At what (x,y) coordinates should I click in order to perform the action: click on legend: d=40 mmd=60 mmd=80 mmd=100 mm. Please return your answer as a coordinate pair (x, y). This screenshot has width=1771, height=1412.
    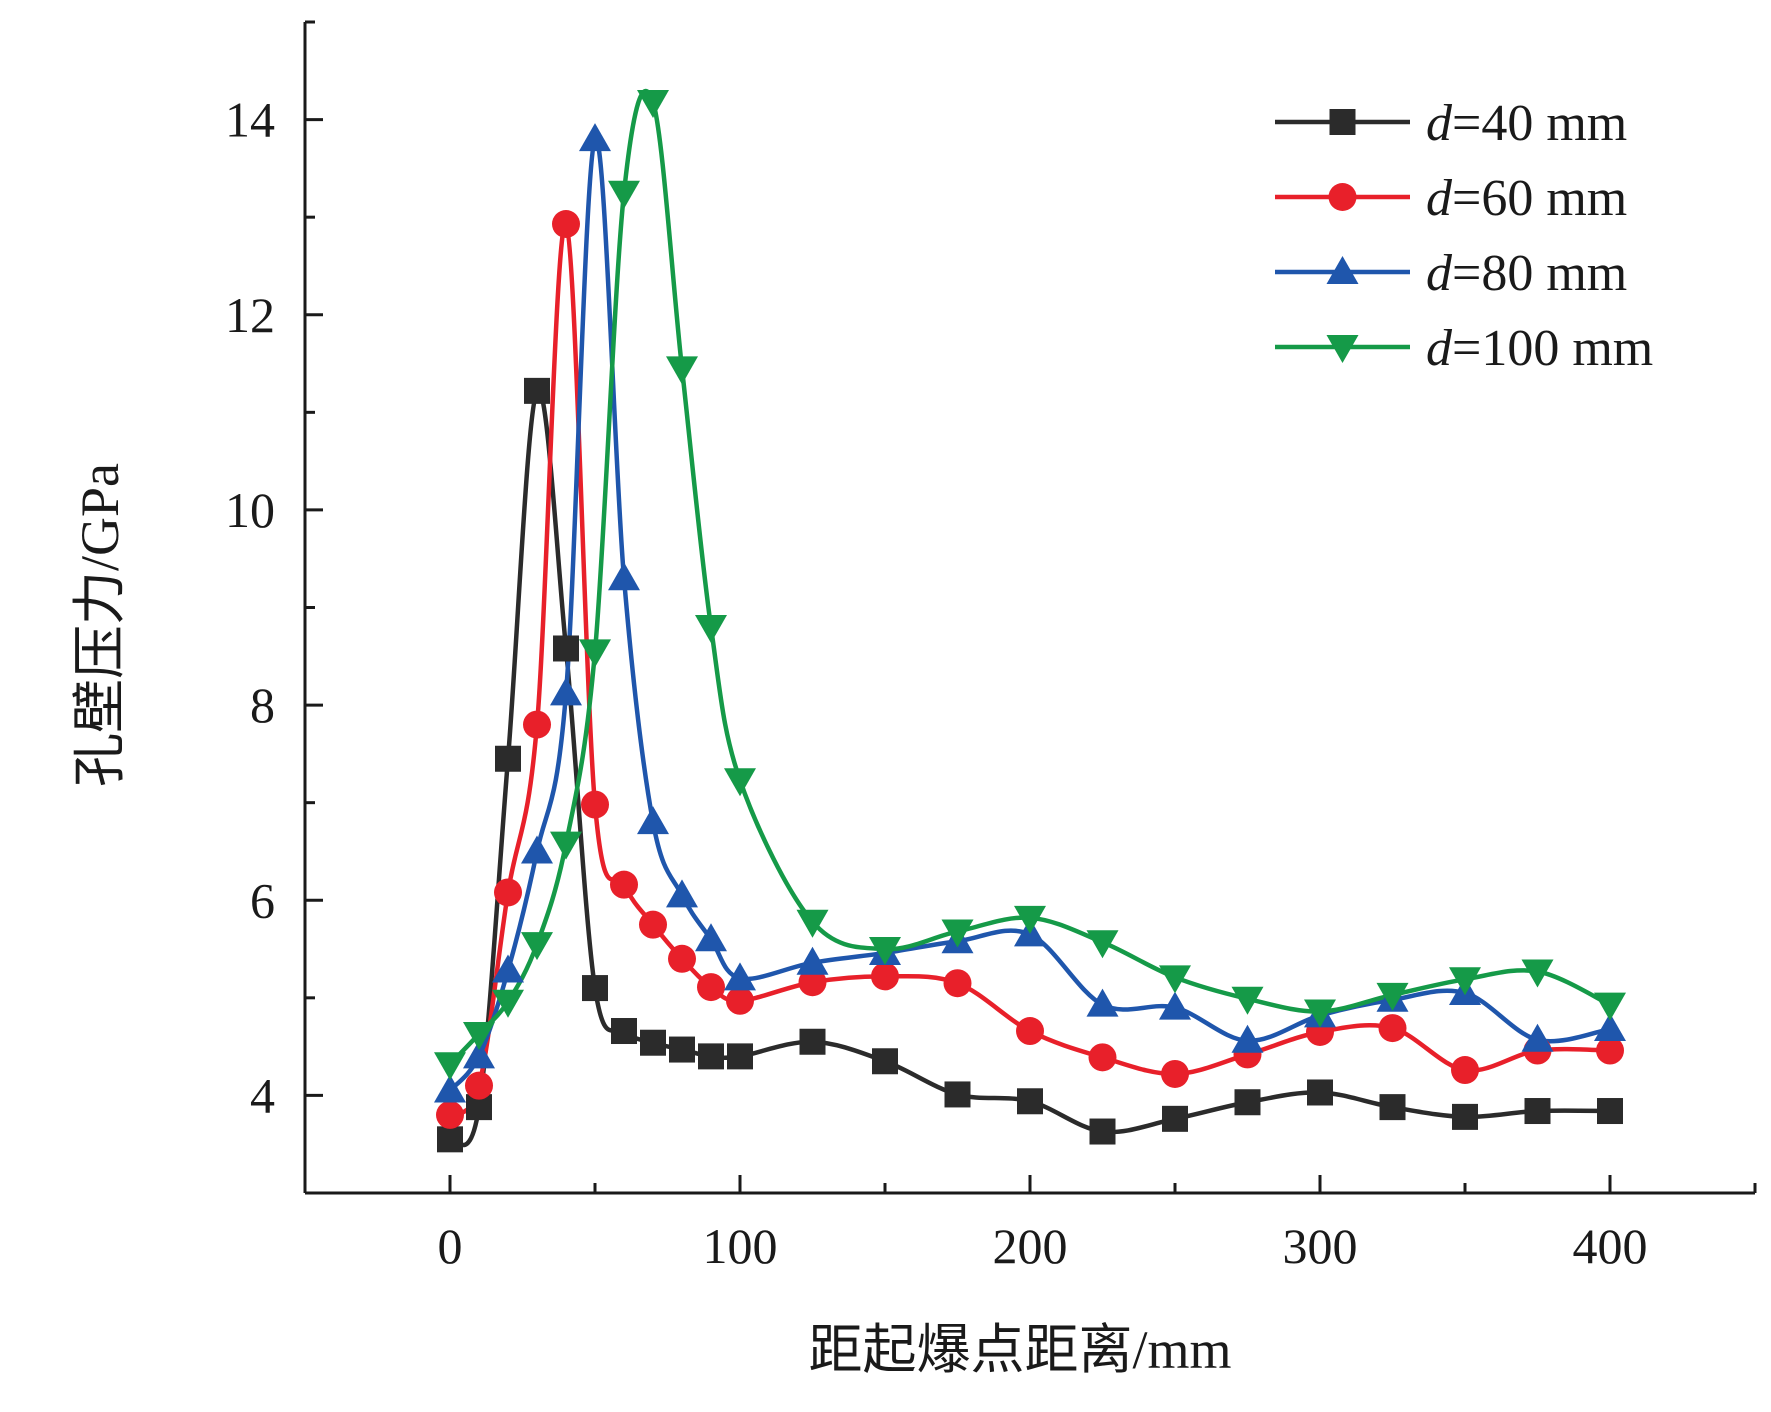
    Looking at the image, I should click on (1464, 236).